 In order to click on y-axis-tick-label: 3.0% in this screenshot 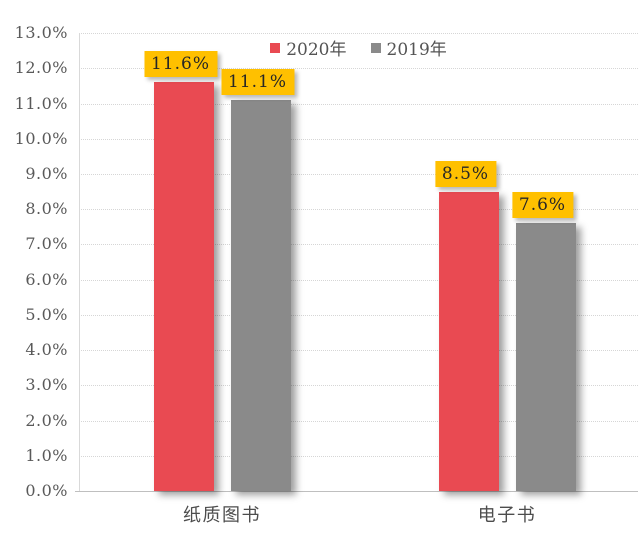, I will do `click(46, 385)`.